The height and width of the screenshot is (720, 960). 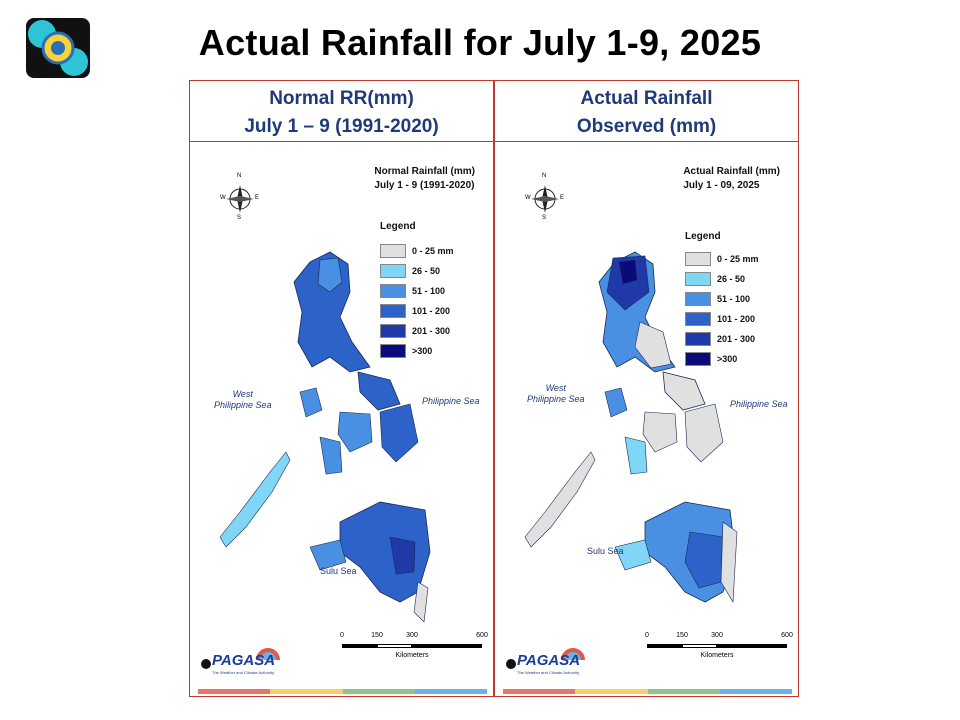 What do you see at coordinates (646, 126) in the screenshot?
I see `panel-header-line2: Observed (mm)` at bounding box center [646, 126].